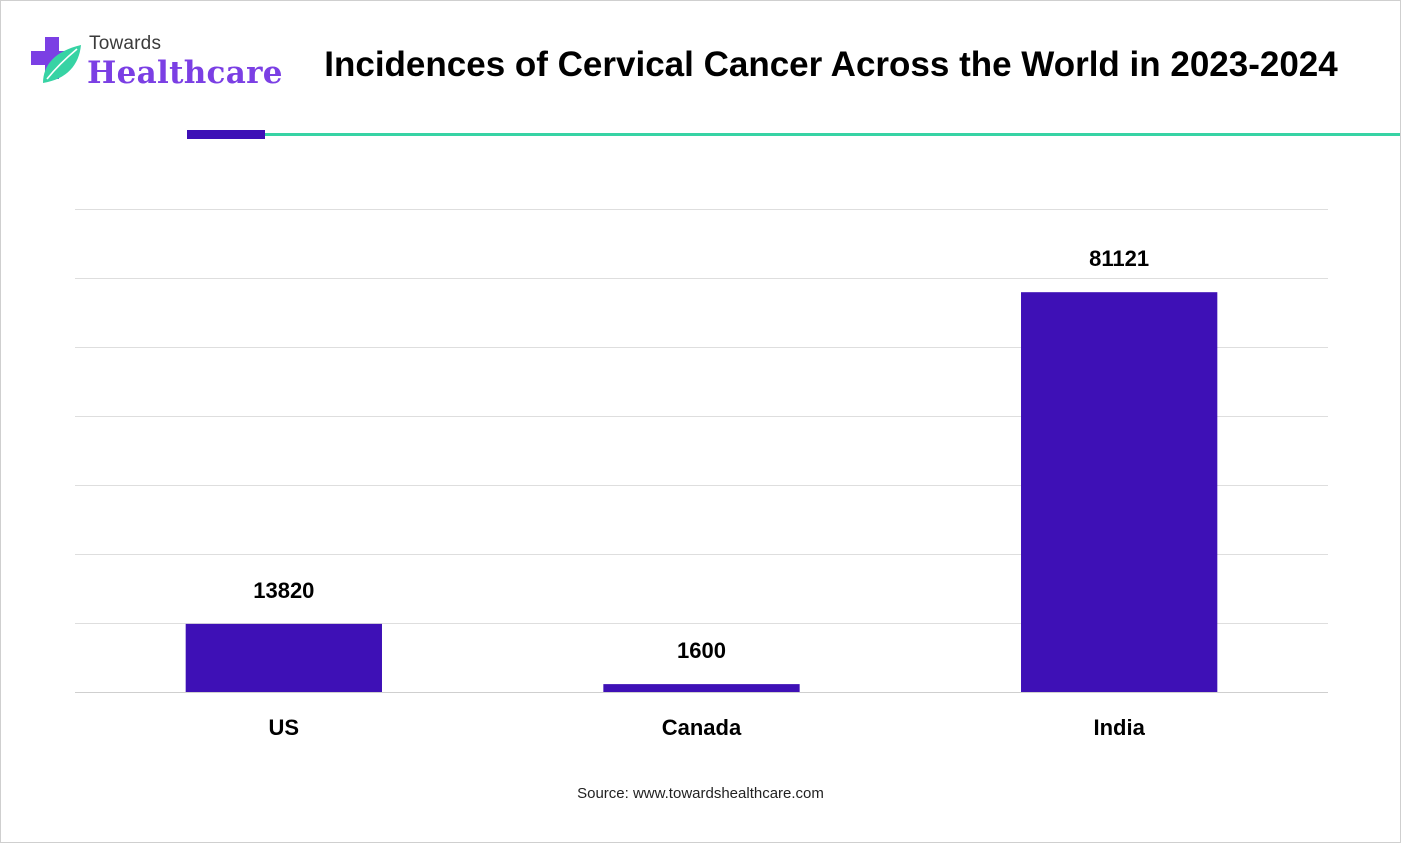 The height and width of the screenshot is (843, 1401). What do you see at coordinates (1119, 727) in the screenshot?
I see `category-label-india: India` at bounding box center [1119, 727].